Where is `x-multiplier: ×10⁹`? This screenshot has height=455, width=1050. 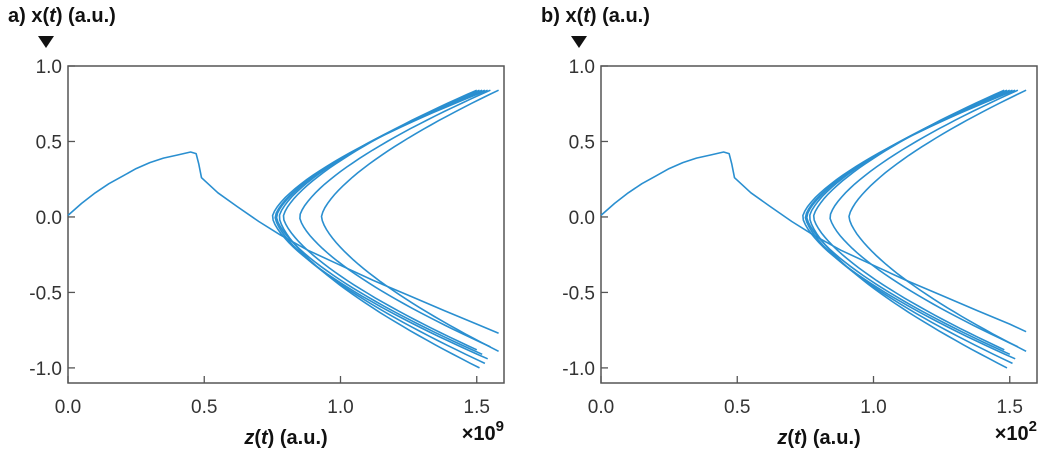
x-multiplier: ×10⁹ is located at coordinates (483, 431).